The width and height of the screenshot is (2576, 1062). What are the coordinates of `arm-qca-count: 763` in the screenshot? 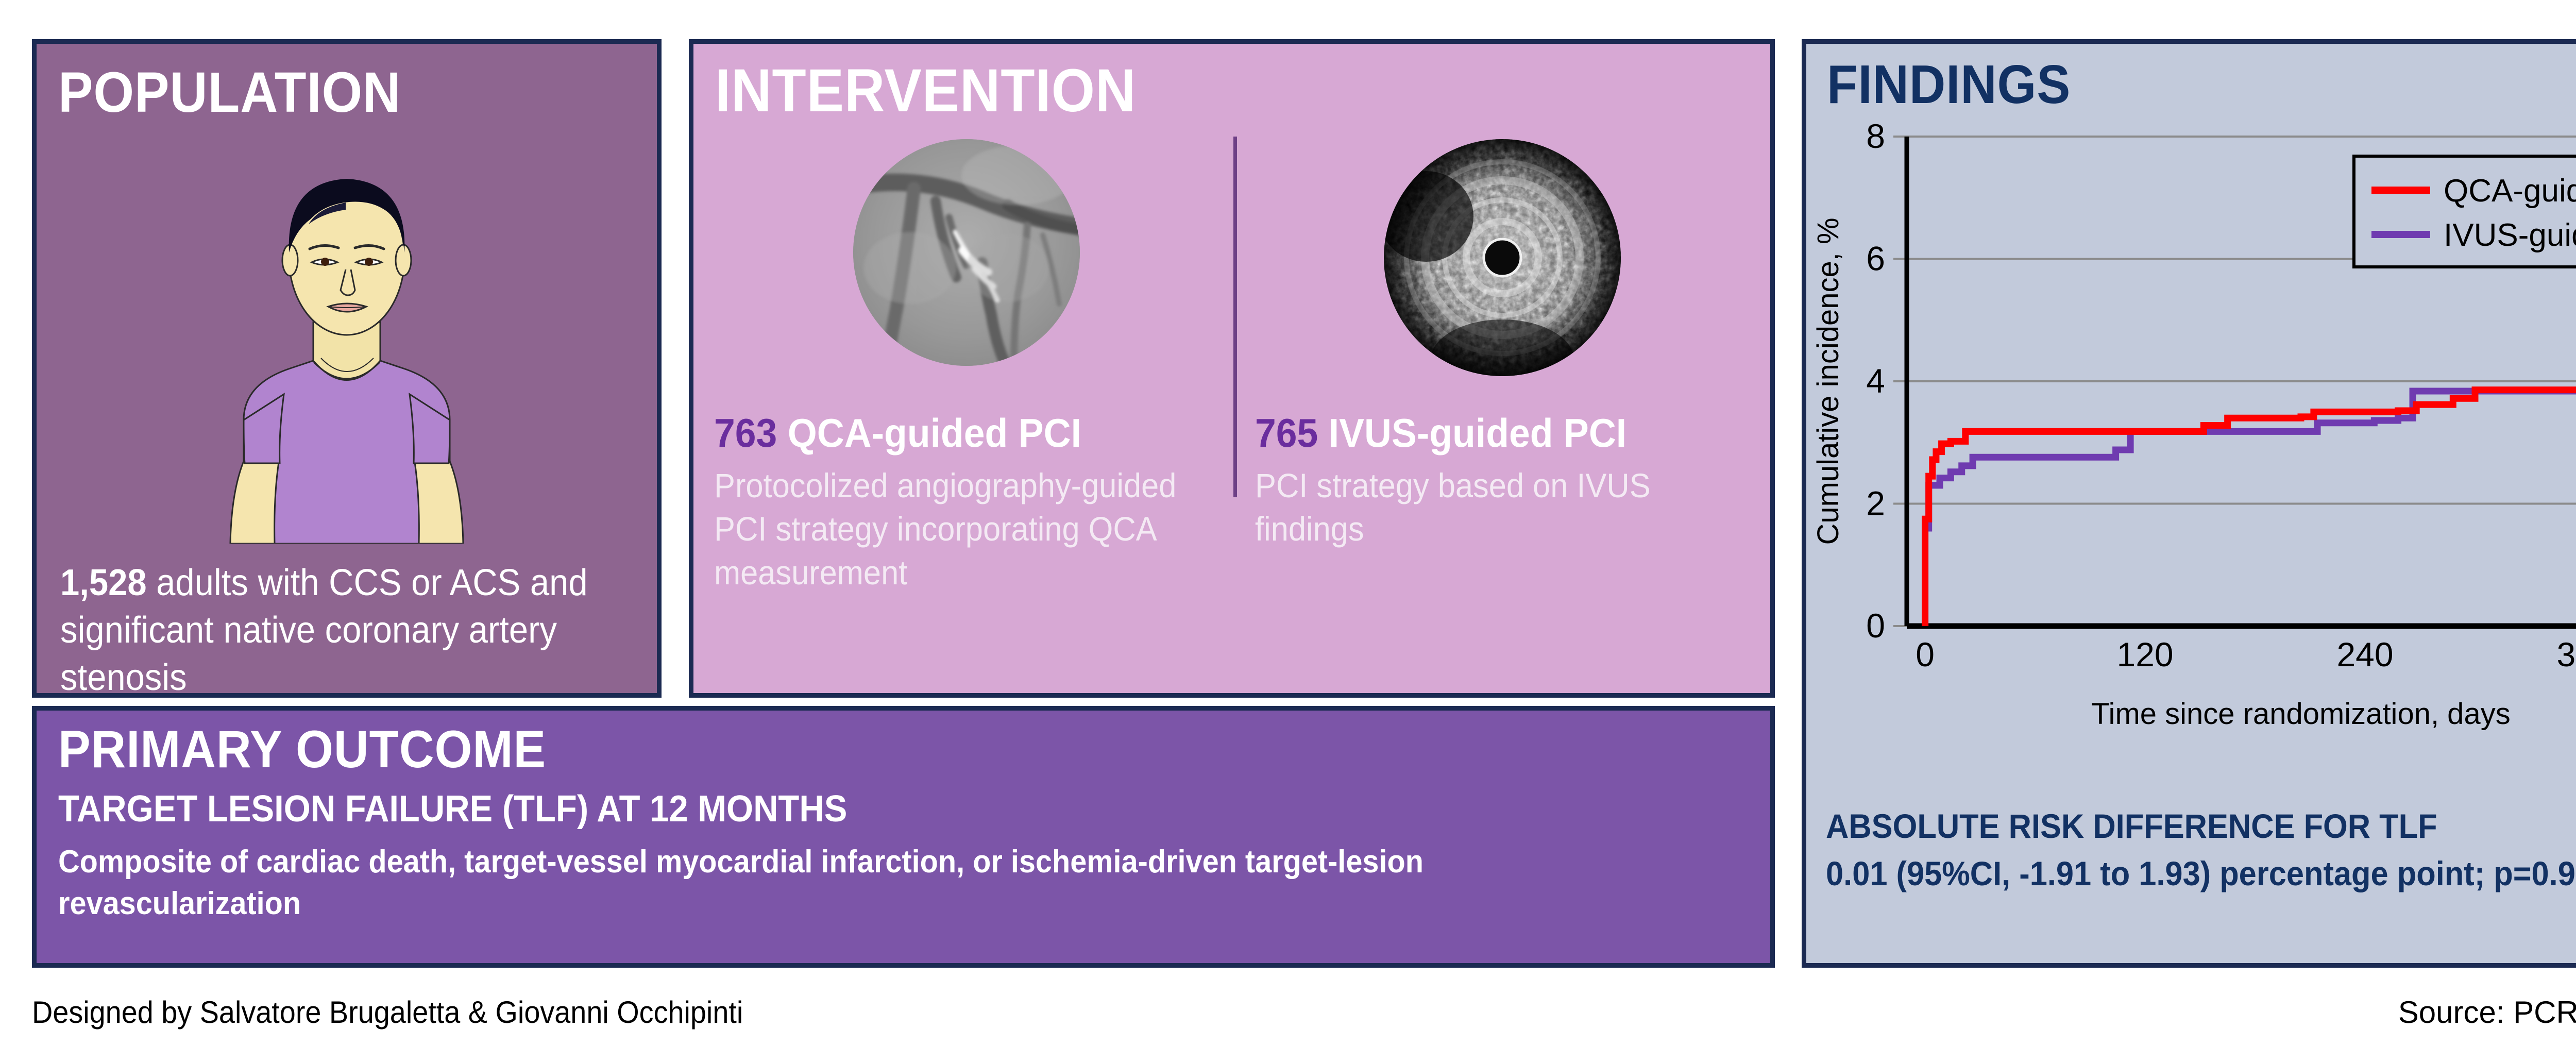 It's located at (745, 433).